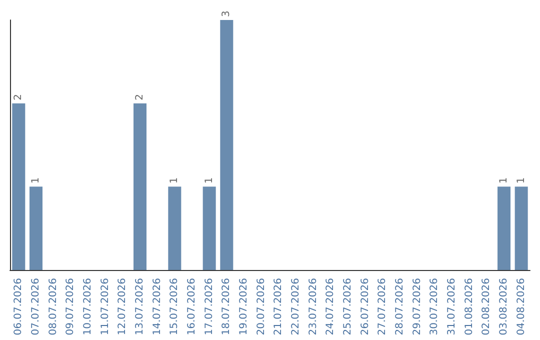 The width and height of the screenshot is (540, 340). Describe the element at coordinates (313, 307) in the screenshot. I see `x-tick-label: 23.07.2026` at that location.